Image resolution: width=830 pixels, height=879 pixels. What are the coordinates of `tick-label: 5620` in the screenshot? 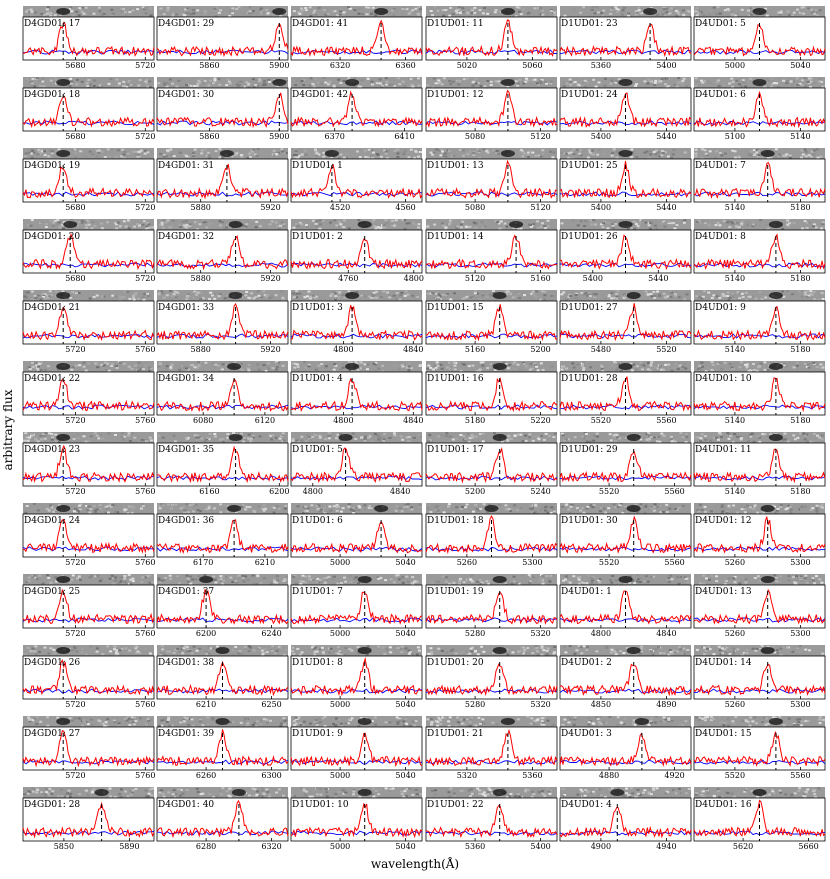 It's located at (743, 846).